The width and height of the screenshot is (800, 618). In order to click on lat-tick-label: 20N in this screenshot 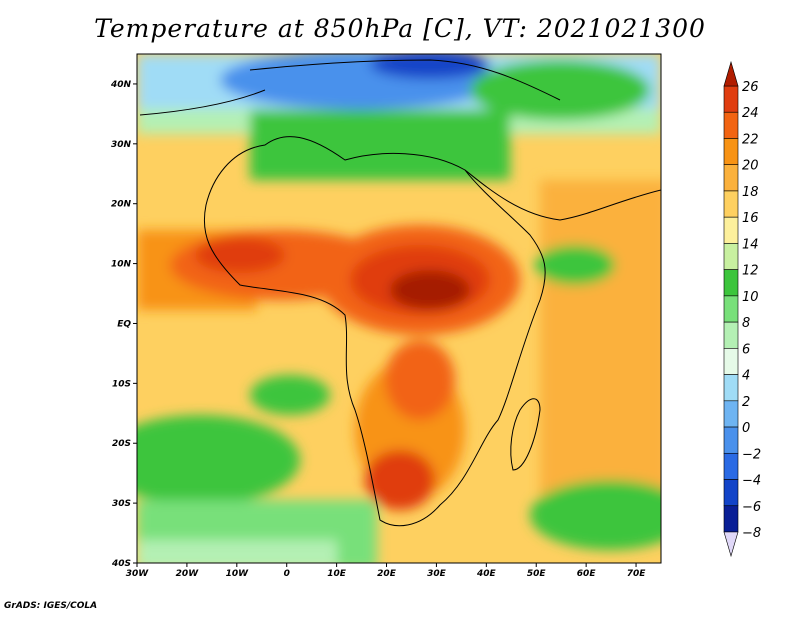, I will do `click(121, 205)`.